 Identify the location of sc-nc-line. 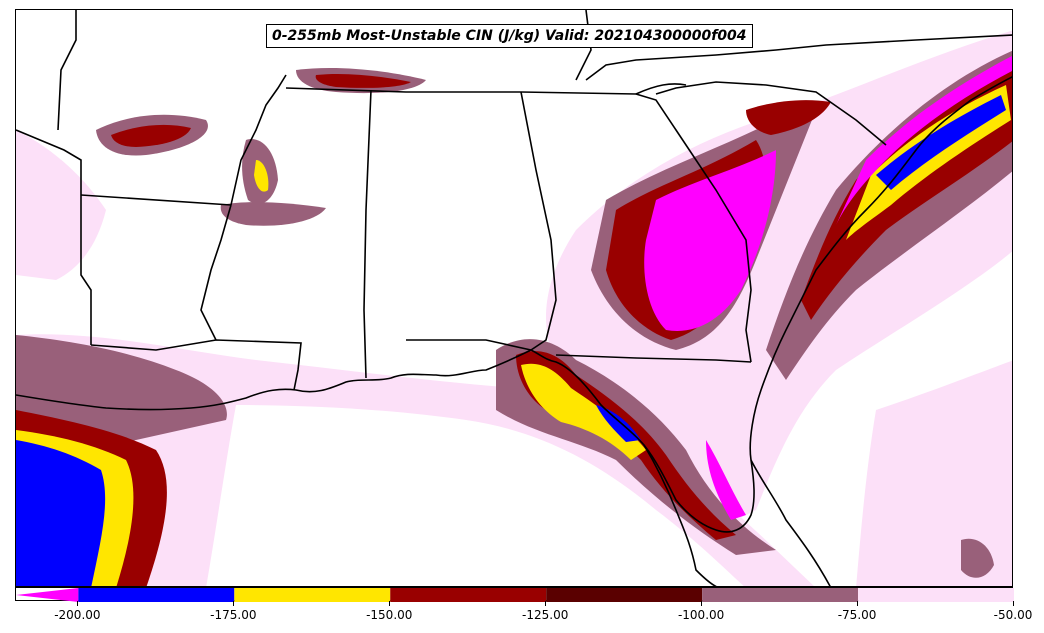
(771, 113).